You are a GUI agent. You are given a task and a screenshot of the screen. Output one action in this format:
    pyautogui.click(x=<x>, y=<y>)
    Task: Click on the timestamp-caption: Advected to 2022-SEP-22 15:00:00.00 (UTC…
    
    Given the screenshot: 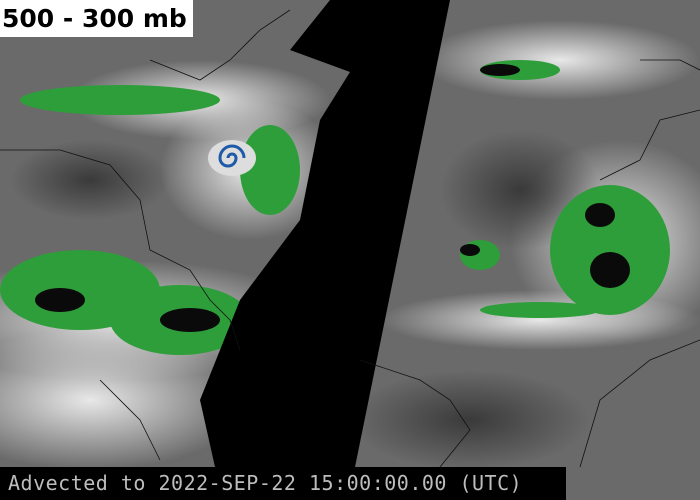 What is the action you would take?
    pyautogui.click(x=283, y=483)
    